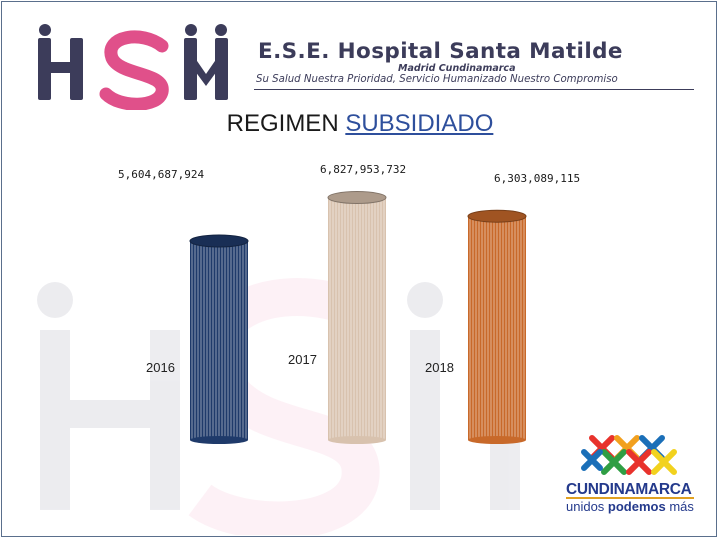  Describe the element at coordinates (679, 506) in the screenshot. I see `slogan-part3: más` at that location.